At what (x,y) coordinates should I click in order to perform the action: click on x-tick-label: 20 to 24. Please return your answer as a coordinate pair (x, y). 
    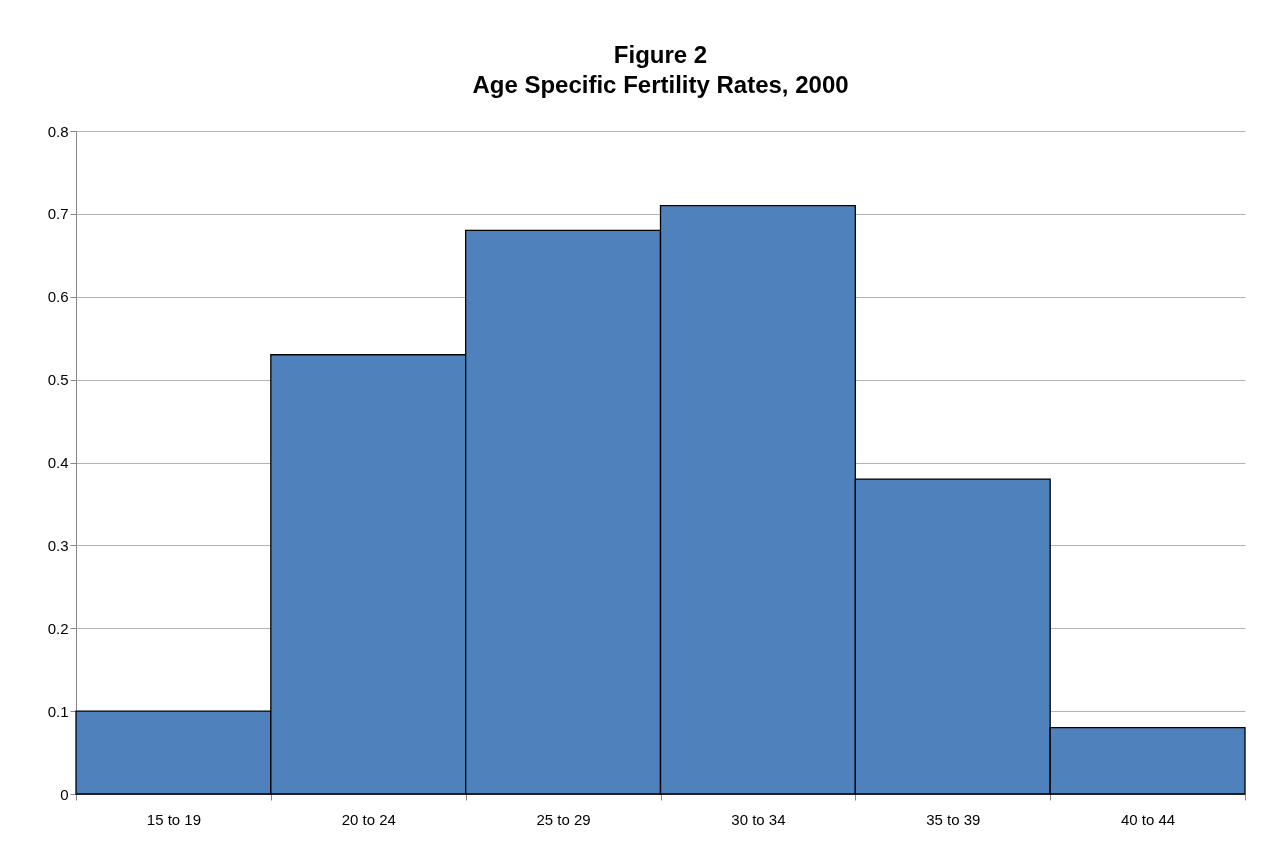
    Looking at the image, I should click on (368, 819).